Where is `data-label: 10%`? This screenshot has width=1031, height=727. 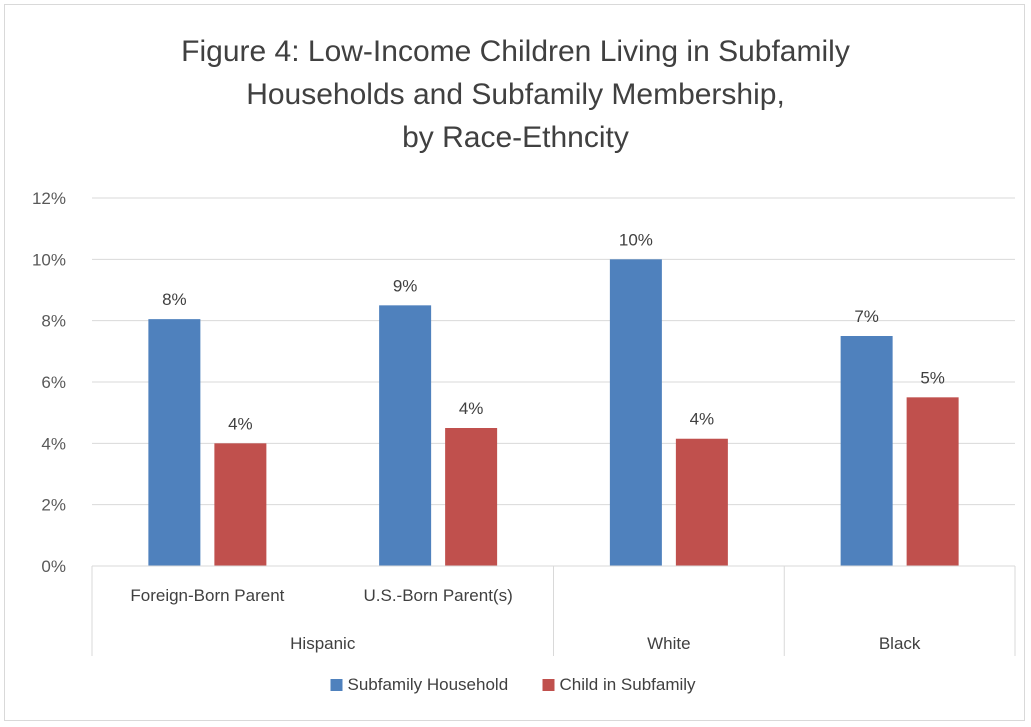
data-label: 10% is located at coordinates (636, 239).